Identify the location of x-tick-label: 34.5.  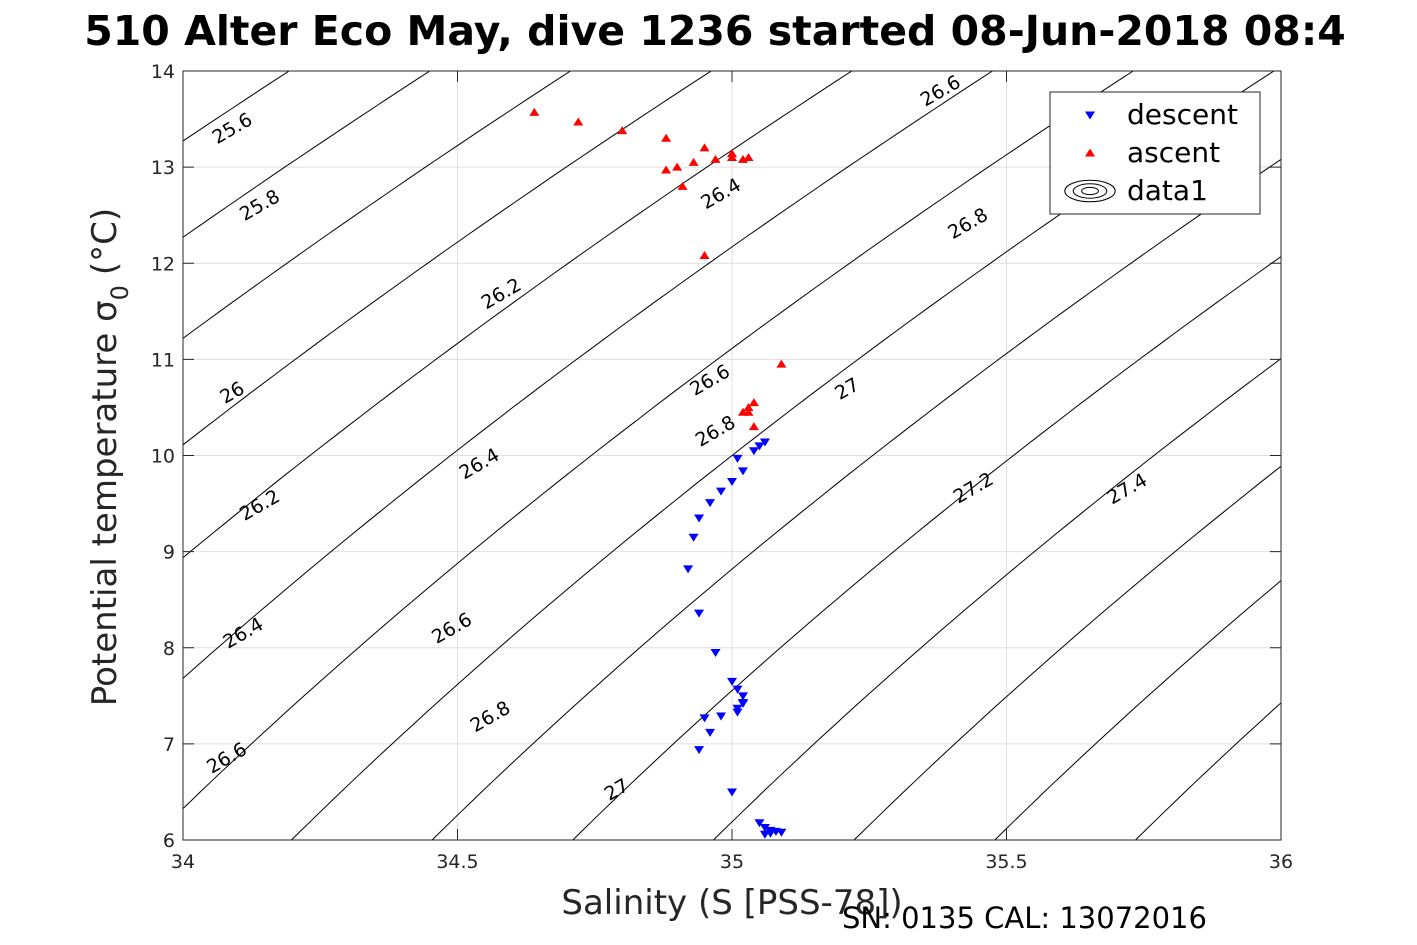
(457, 862).